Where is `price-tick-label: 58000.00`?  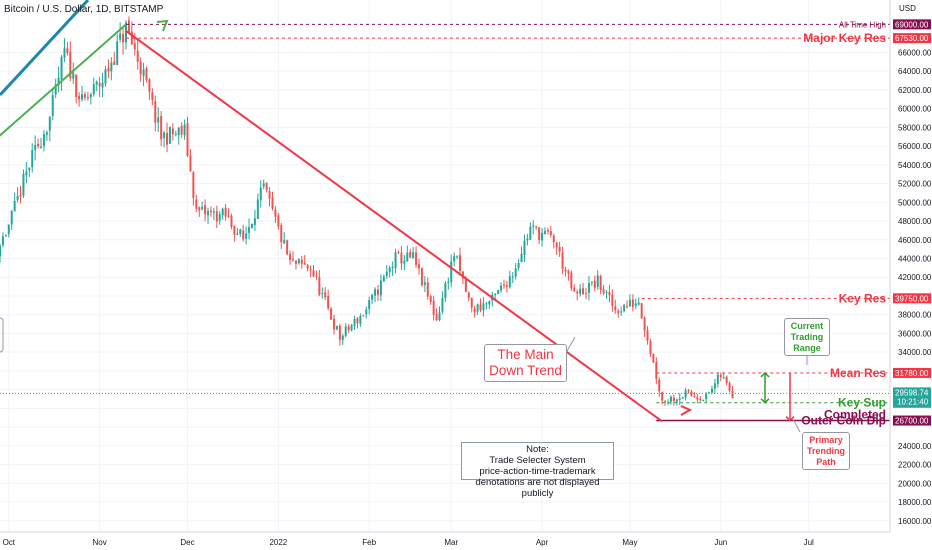 price-tick-label: 58000.00 is located at coordinates (915, 127).